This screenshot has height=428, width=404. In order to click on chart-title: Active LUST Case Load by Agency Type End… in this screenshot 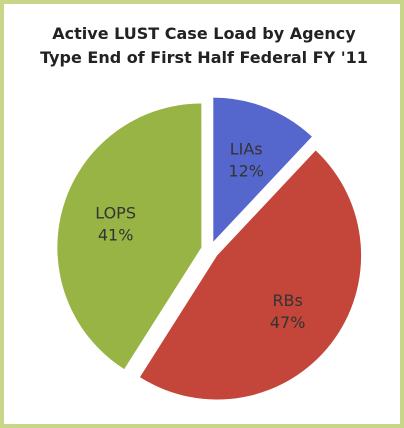, I will do `click(204, 45)`.